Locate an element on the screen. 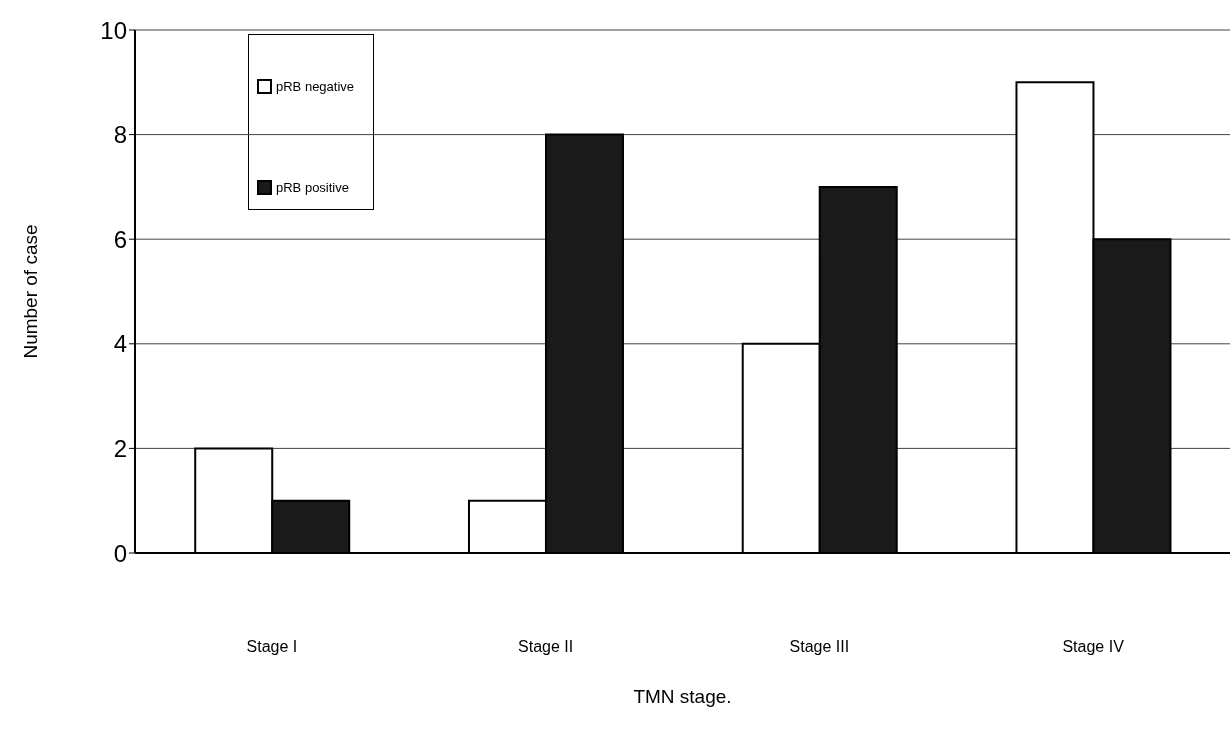 The width and height of the screenshot is (1230, 737). x-tick-label: Stage I is located at coordinates (272, 647).